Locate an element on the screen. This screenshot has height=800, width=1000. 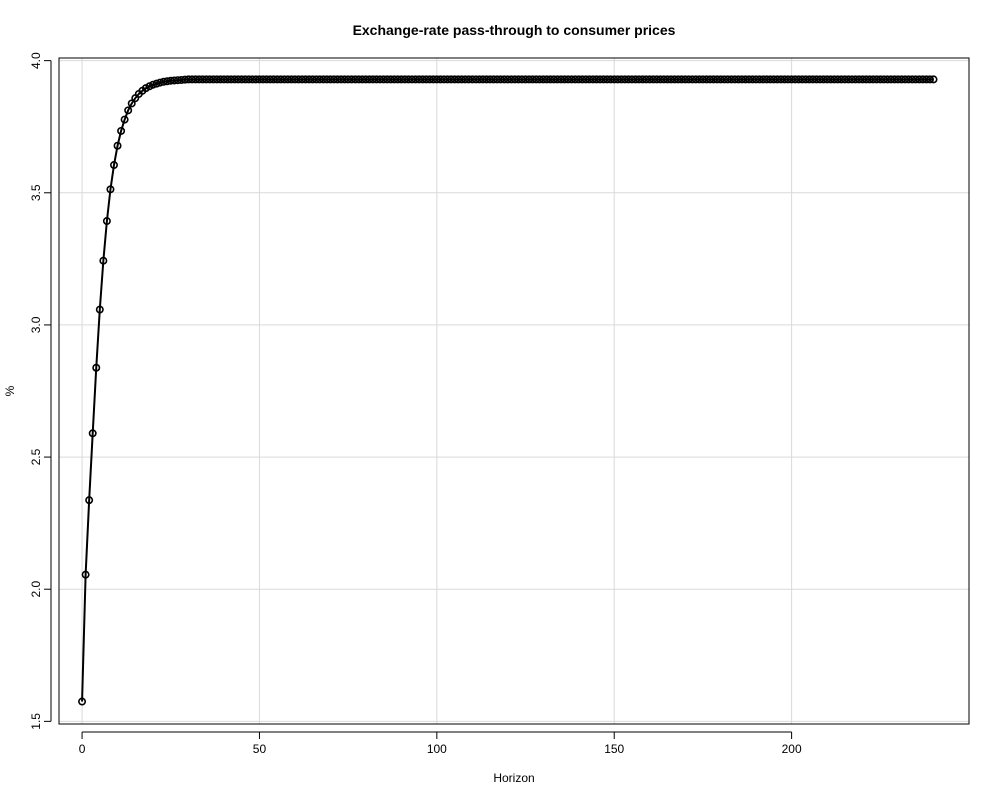
x-tick-label: 0 is located at coordinates (82, 749).